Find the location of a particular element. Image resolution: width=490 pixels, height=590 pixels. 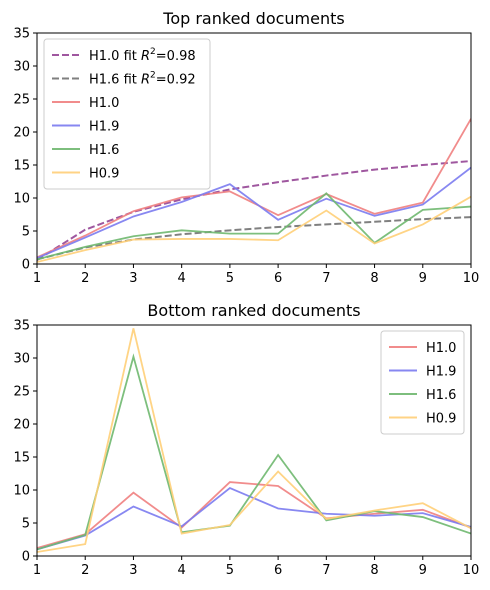

series-h0-9-line is located at coordinates (254, 229).